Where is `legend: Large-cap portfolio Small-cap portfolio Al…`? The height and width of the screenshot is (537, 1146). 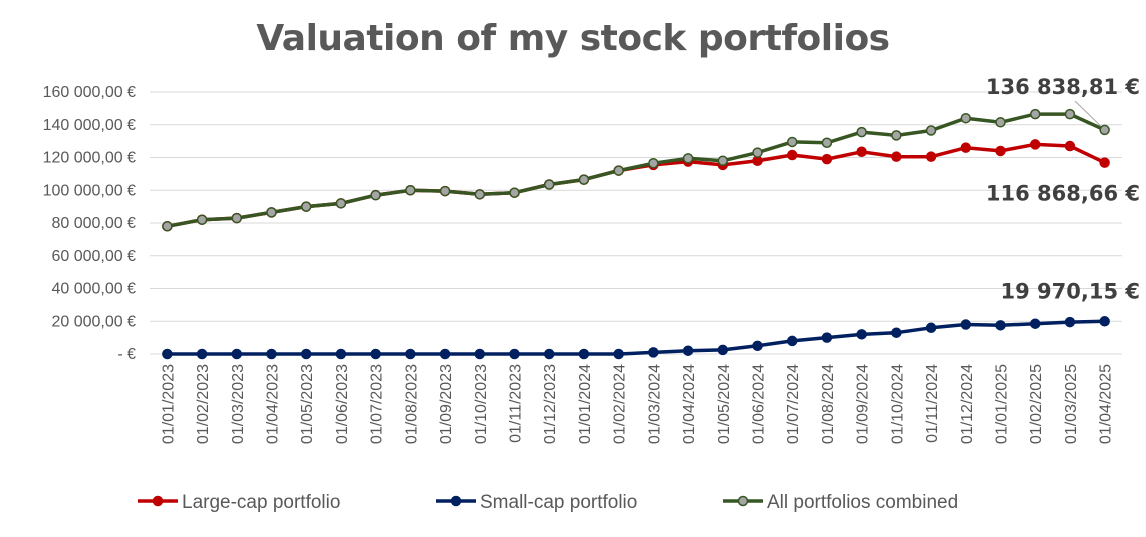
legend: Large-cap portfolio Small-cap portfolio Al… is located at coordinates (548, 502).